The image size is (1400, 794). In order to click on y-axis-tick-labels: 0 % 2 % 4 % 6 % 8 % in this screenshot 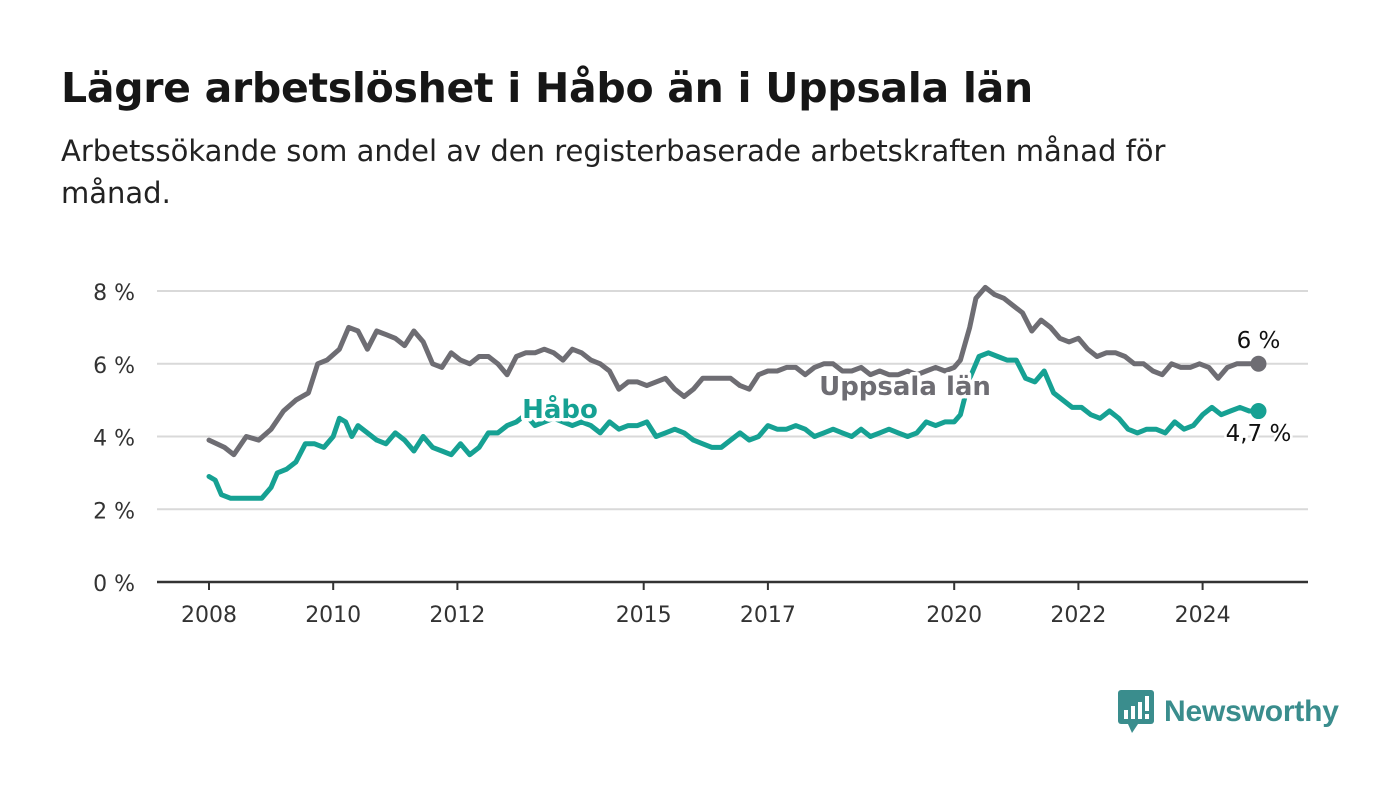, I will do `click(114, 439)`.